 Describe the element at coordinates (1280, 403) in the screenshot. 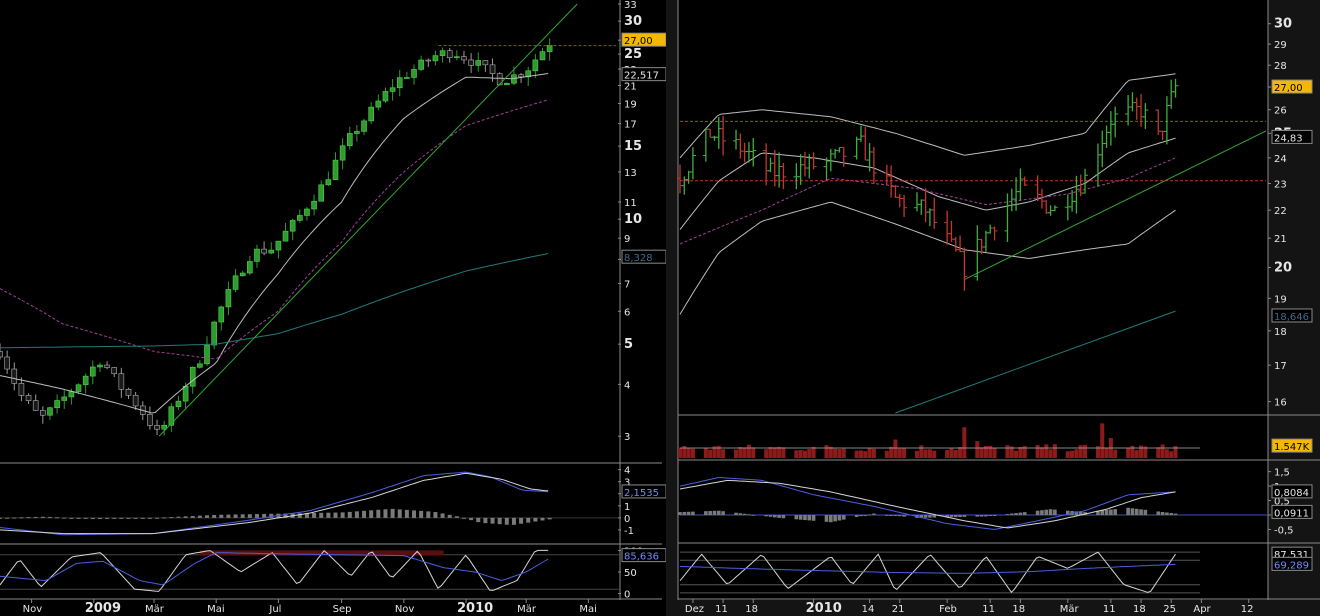

I see `right-price-ytick-label: 16` at that location.